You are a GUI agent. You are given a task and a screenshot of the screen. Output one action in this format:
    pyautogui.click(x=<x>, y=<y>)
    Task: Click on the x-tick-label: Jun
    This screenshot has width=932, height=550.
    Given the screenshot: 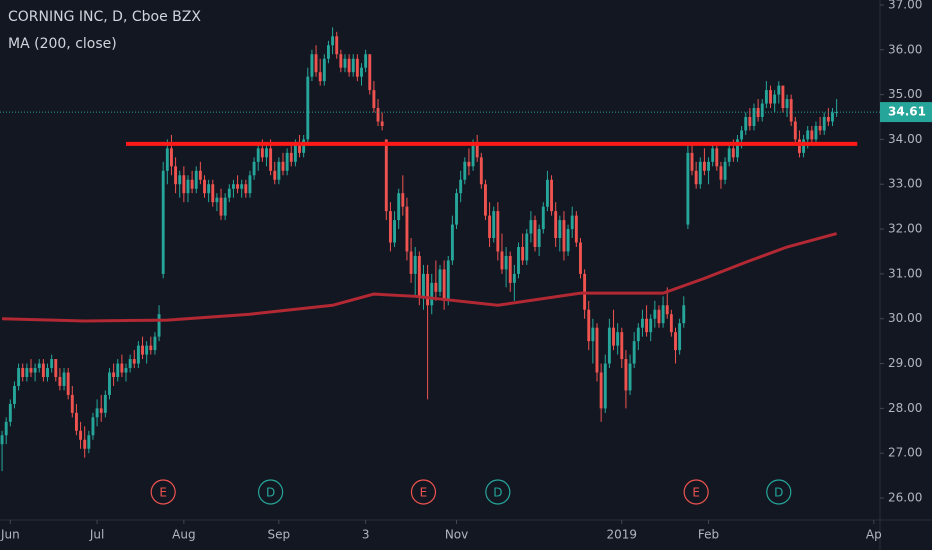 What is the action you would take?
    pyautogui.click(x=10, y=535)
    